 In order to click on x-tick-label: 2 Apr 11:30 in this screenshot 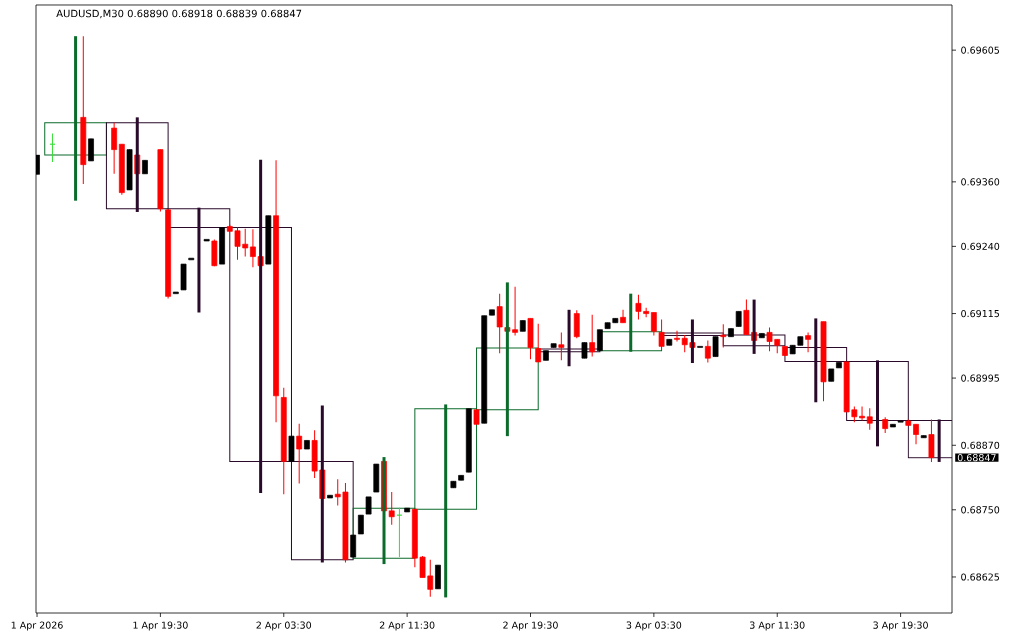, I will do `click(407, 626)`.